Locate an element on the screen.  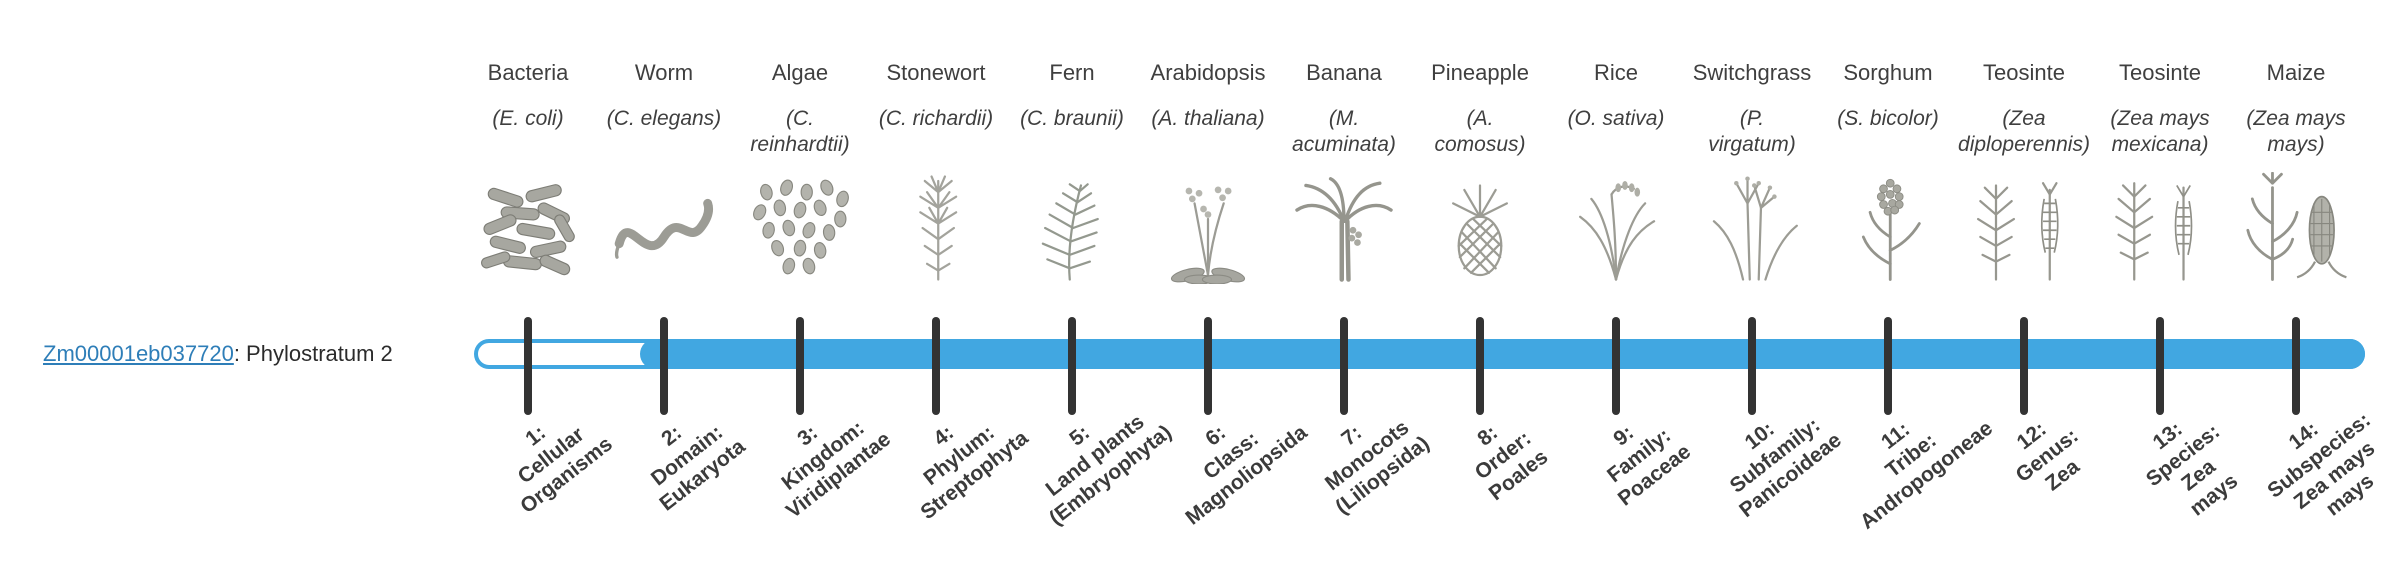
organism-name: Arabidopsis is located at coordinates (1208, 72).